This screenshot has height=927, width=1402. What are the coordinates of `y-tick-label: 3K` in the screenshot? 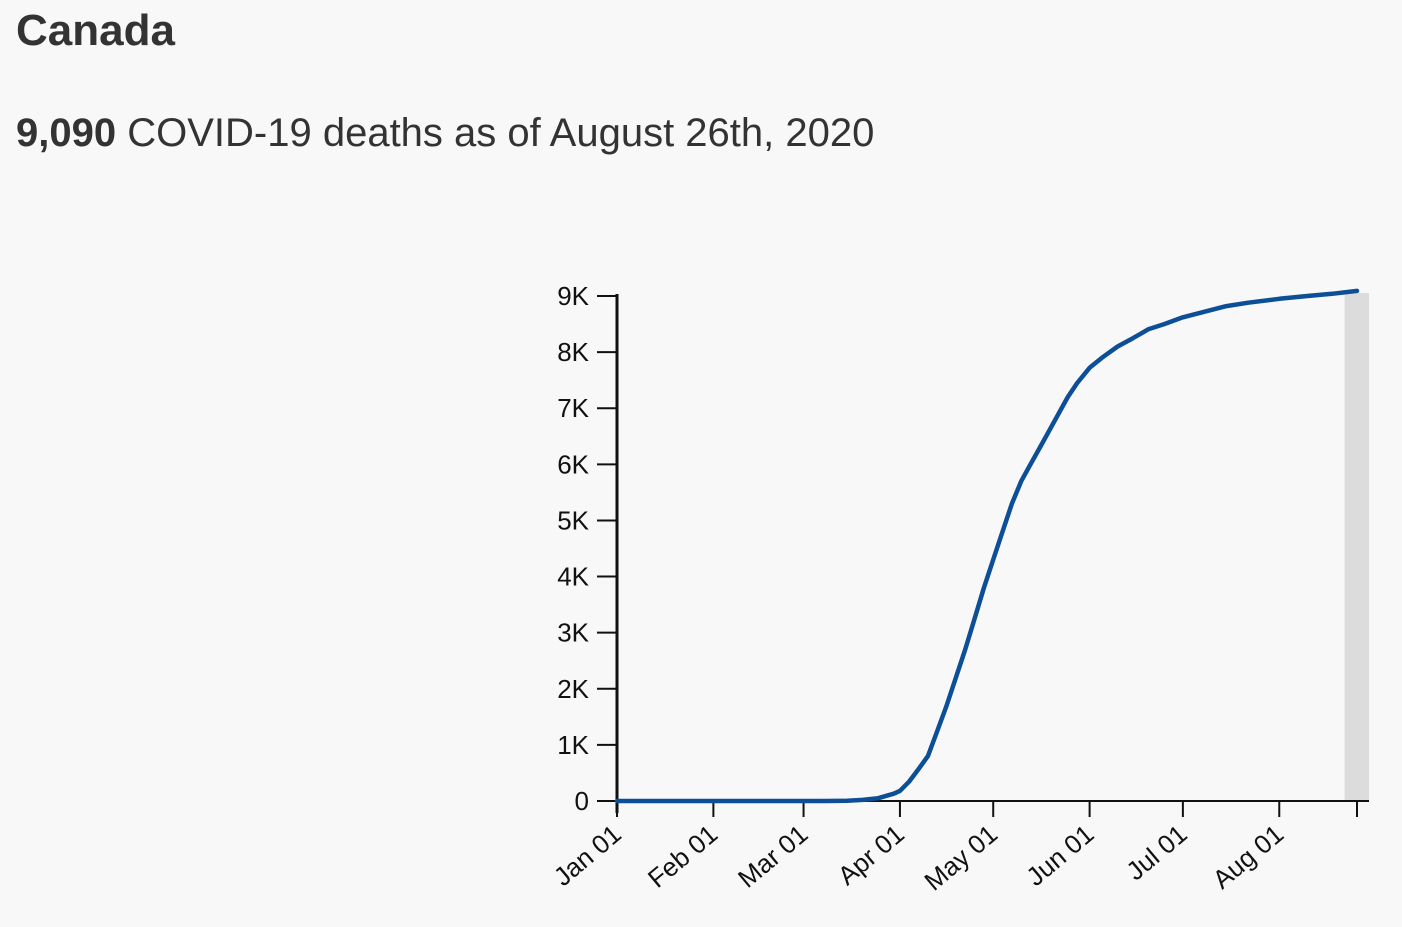 It's located at (573, 633).